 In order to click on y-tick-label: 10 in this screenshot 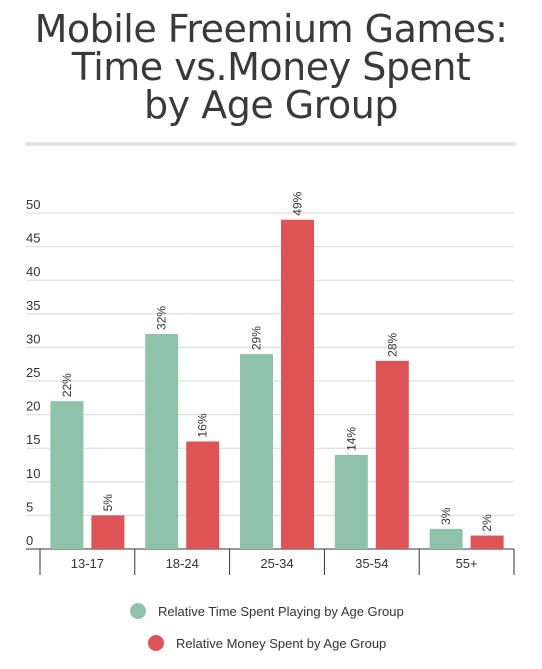, I will do `click(33, 473)`.